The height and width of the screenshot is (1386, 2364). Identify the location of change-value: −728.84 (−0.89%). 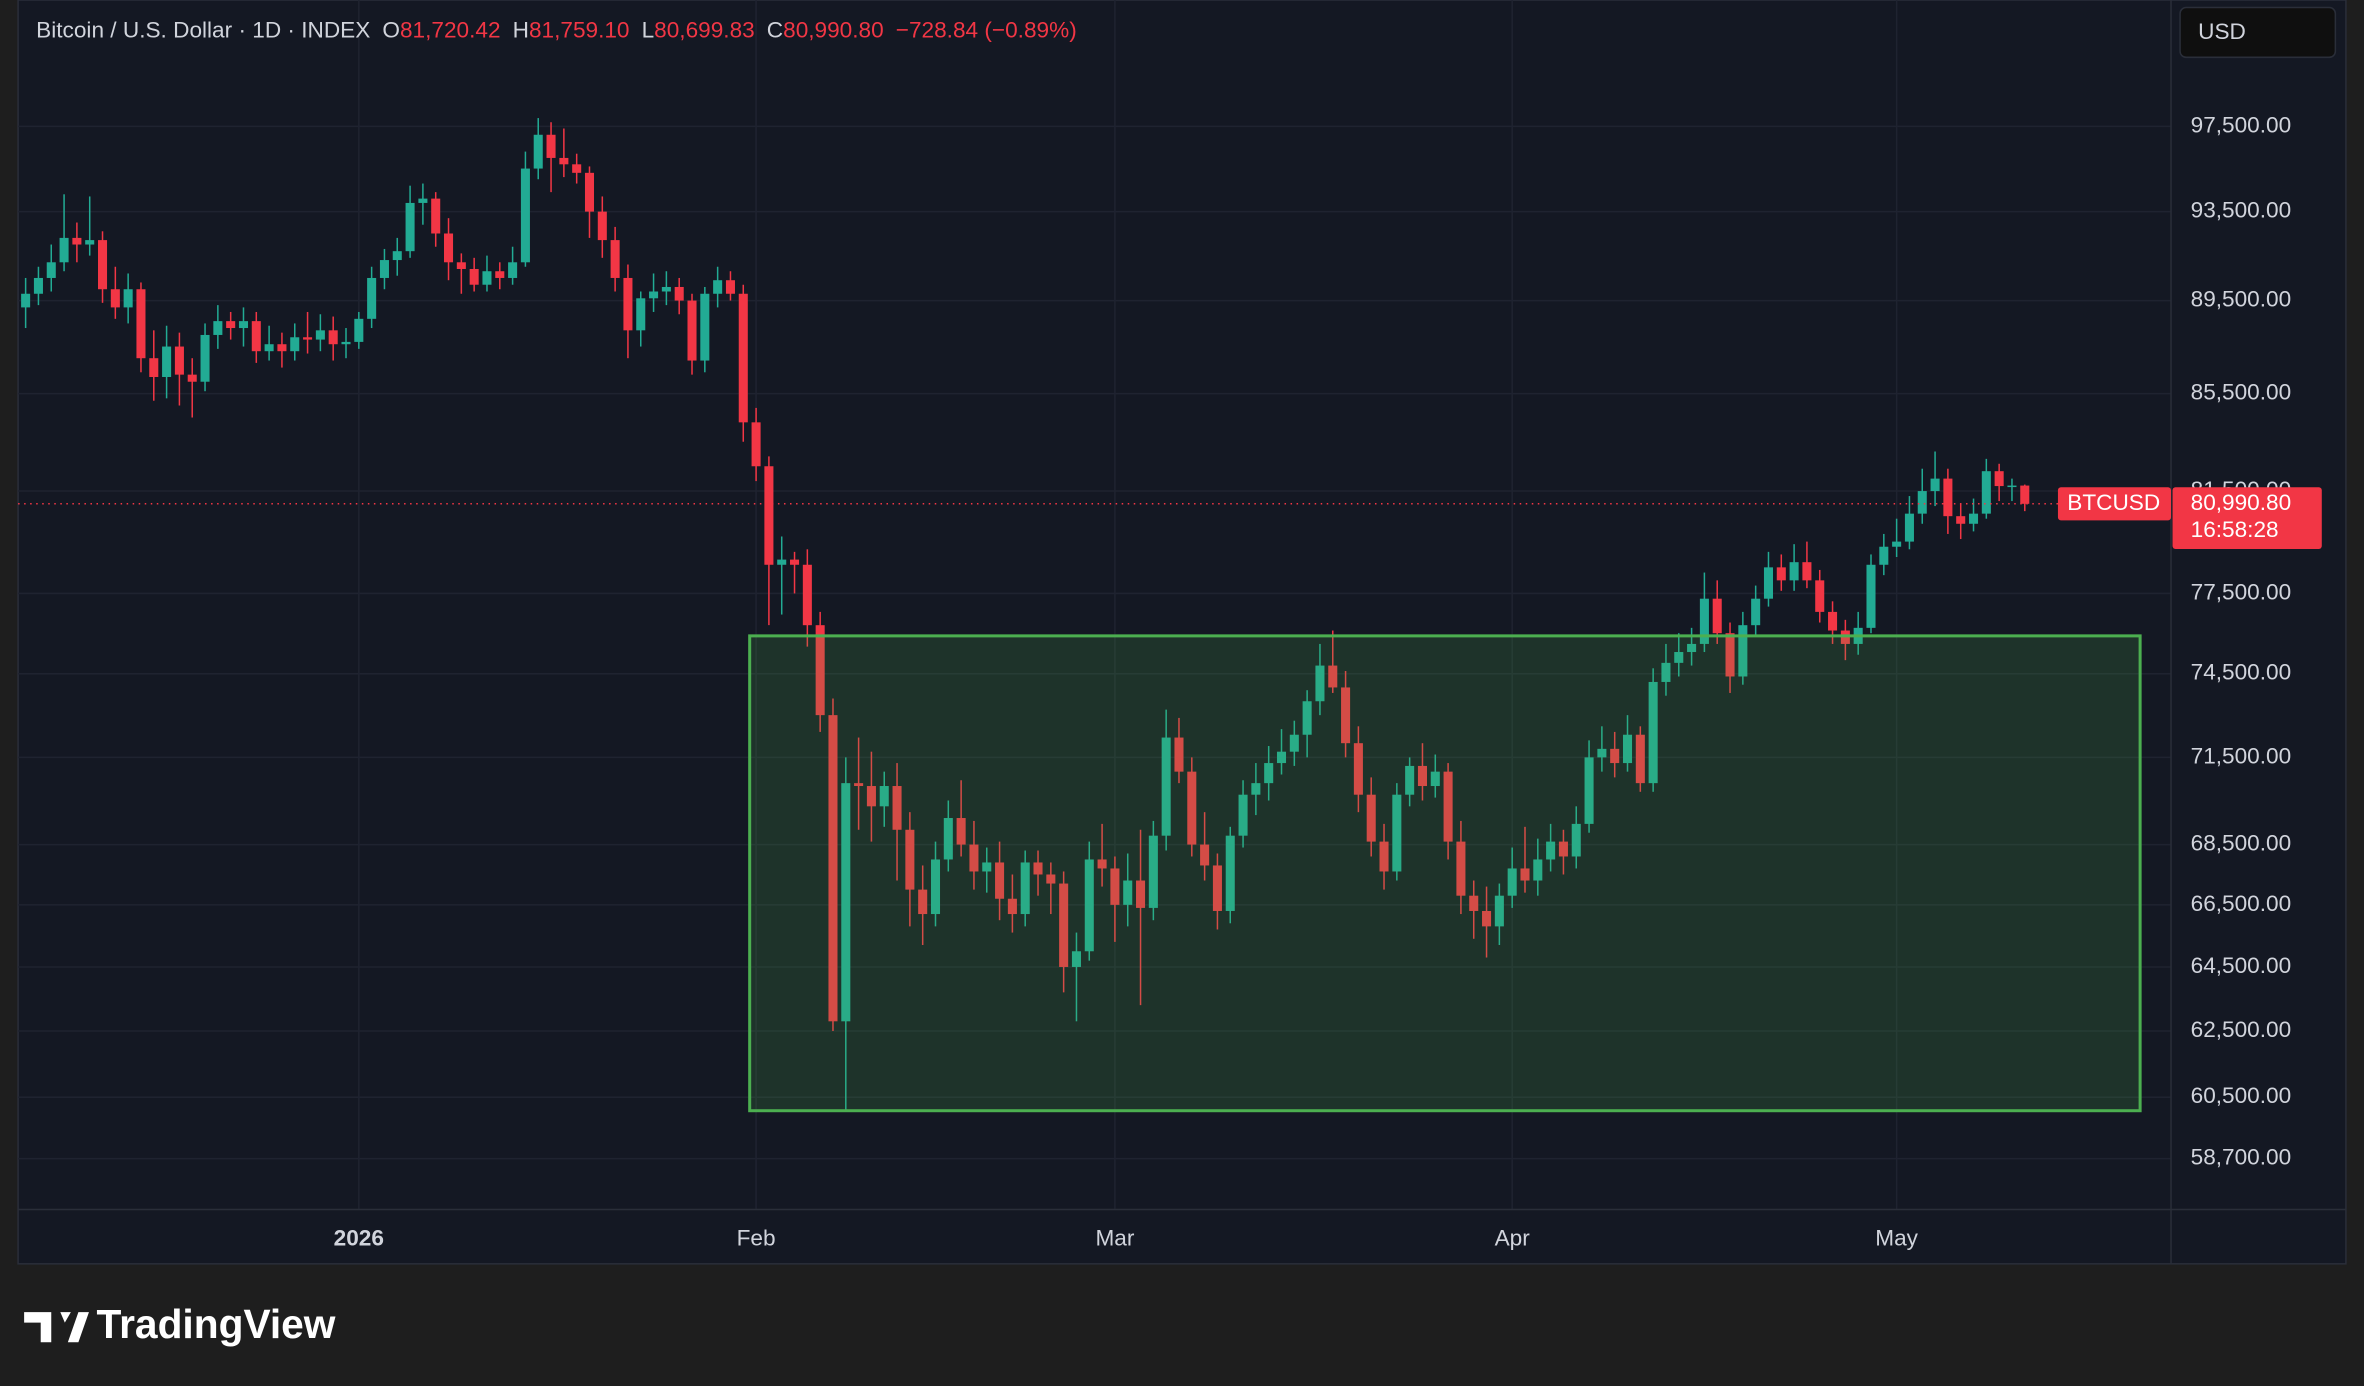
(986, 30).